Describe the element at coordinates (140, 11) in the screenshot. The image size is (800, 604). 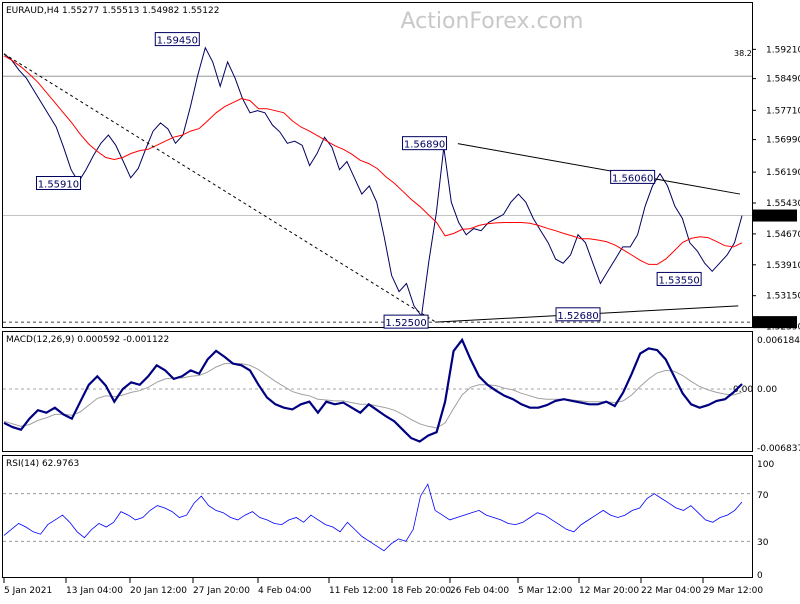
I see `price-pane-ohlc: 1.55277 1.55513 1.54982 1.55122` at that location.